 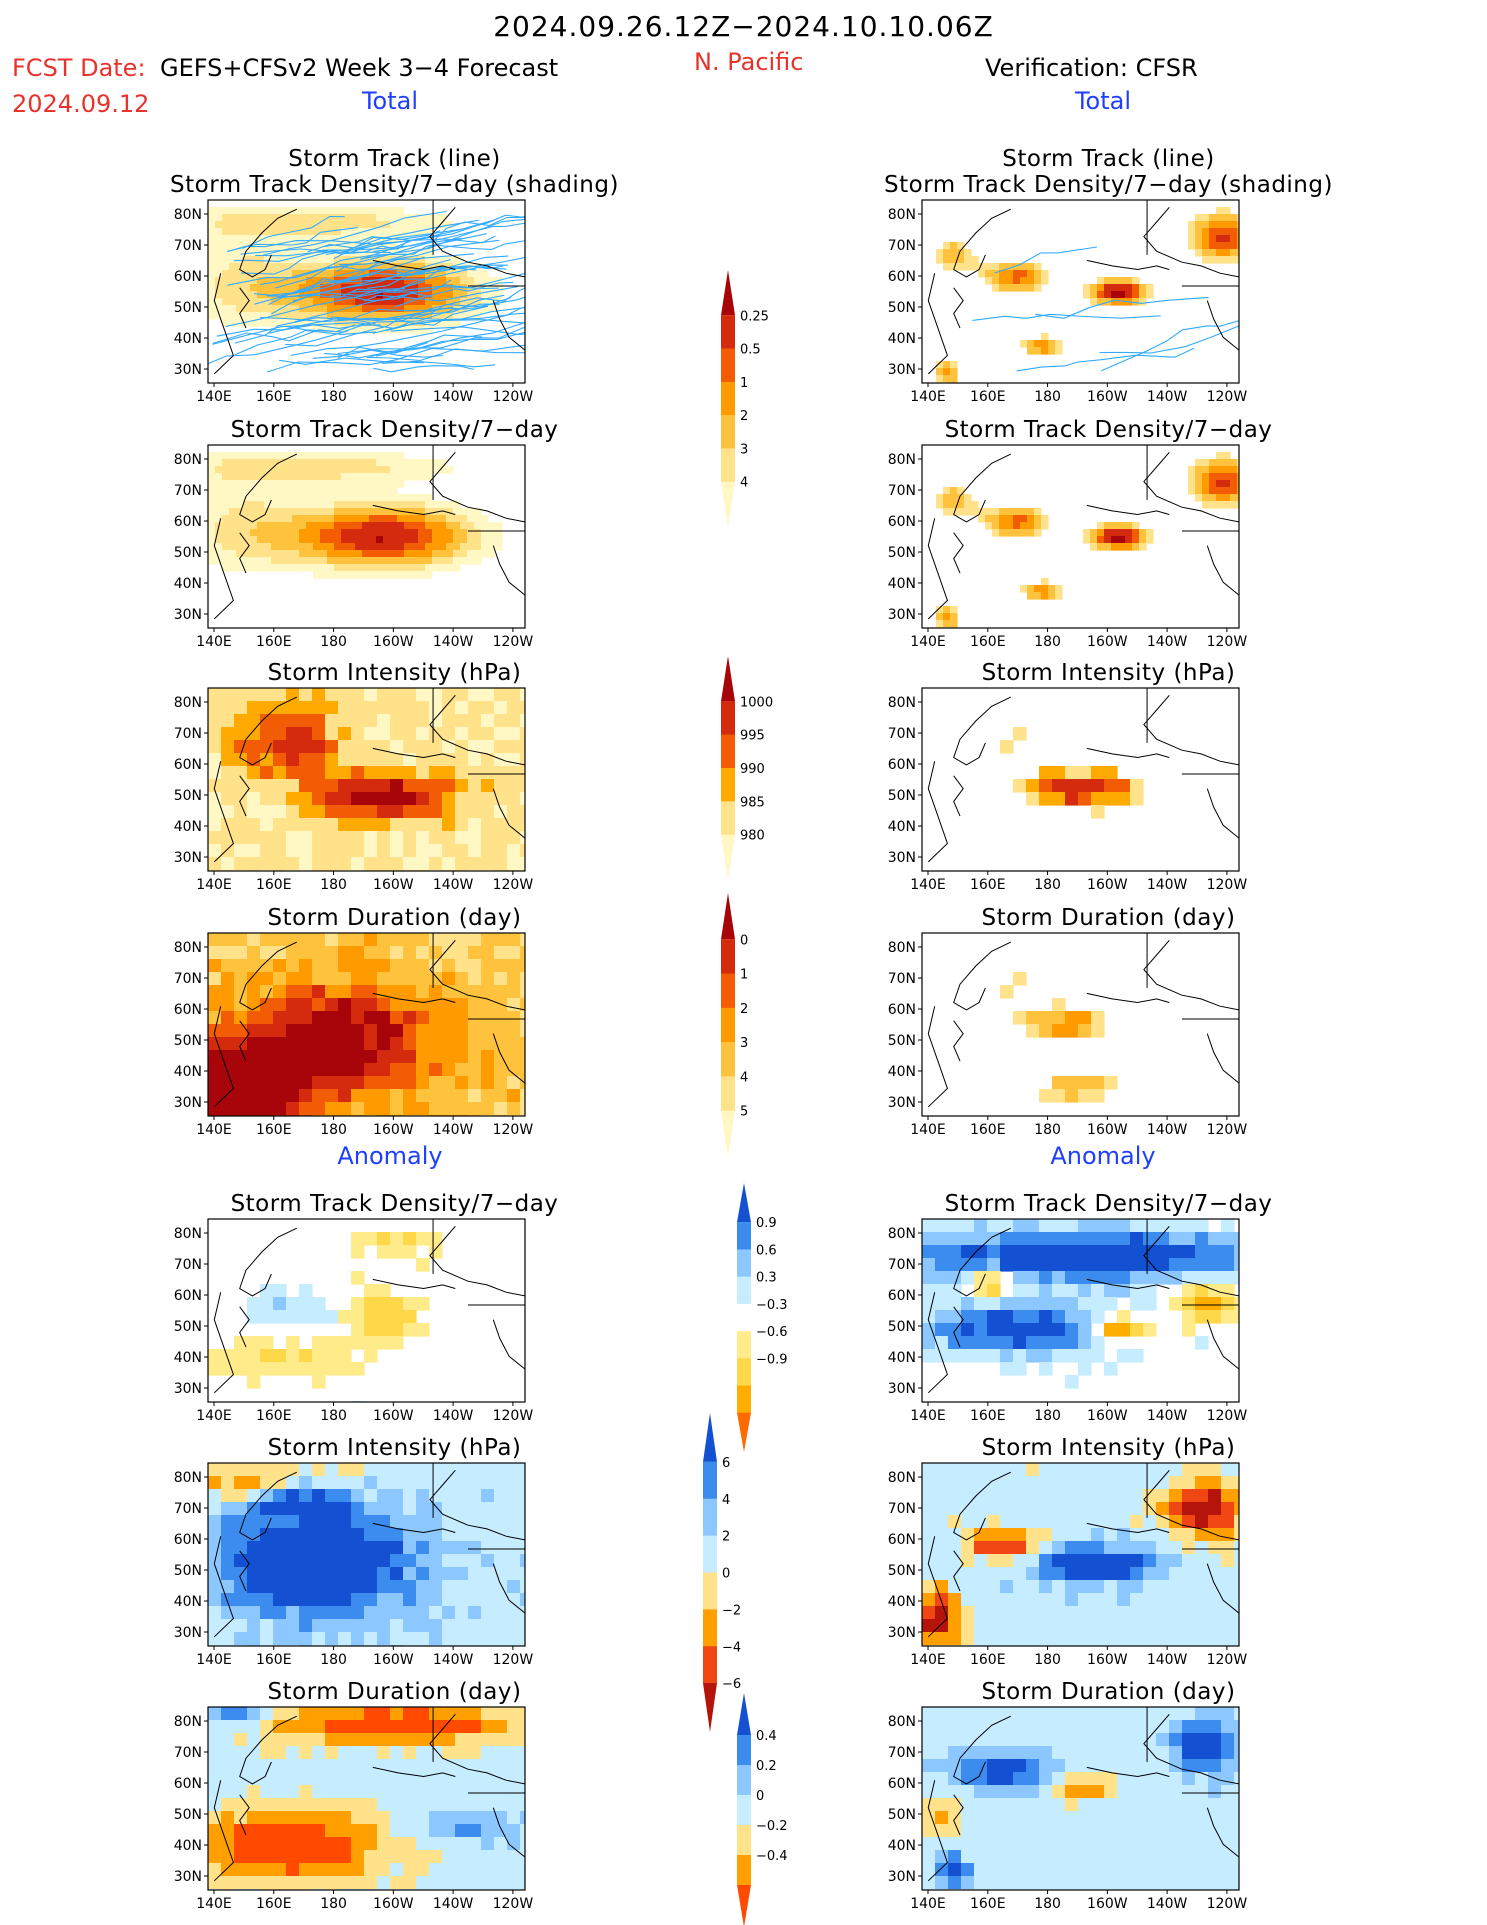 What do you see at coordinates (752, 802) in the screenshot?
I see `colorbar-label: 985` at bounding box center [752, 802].